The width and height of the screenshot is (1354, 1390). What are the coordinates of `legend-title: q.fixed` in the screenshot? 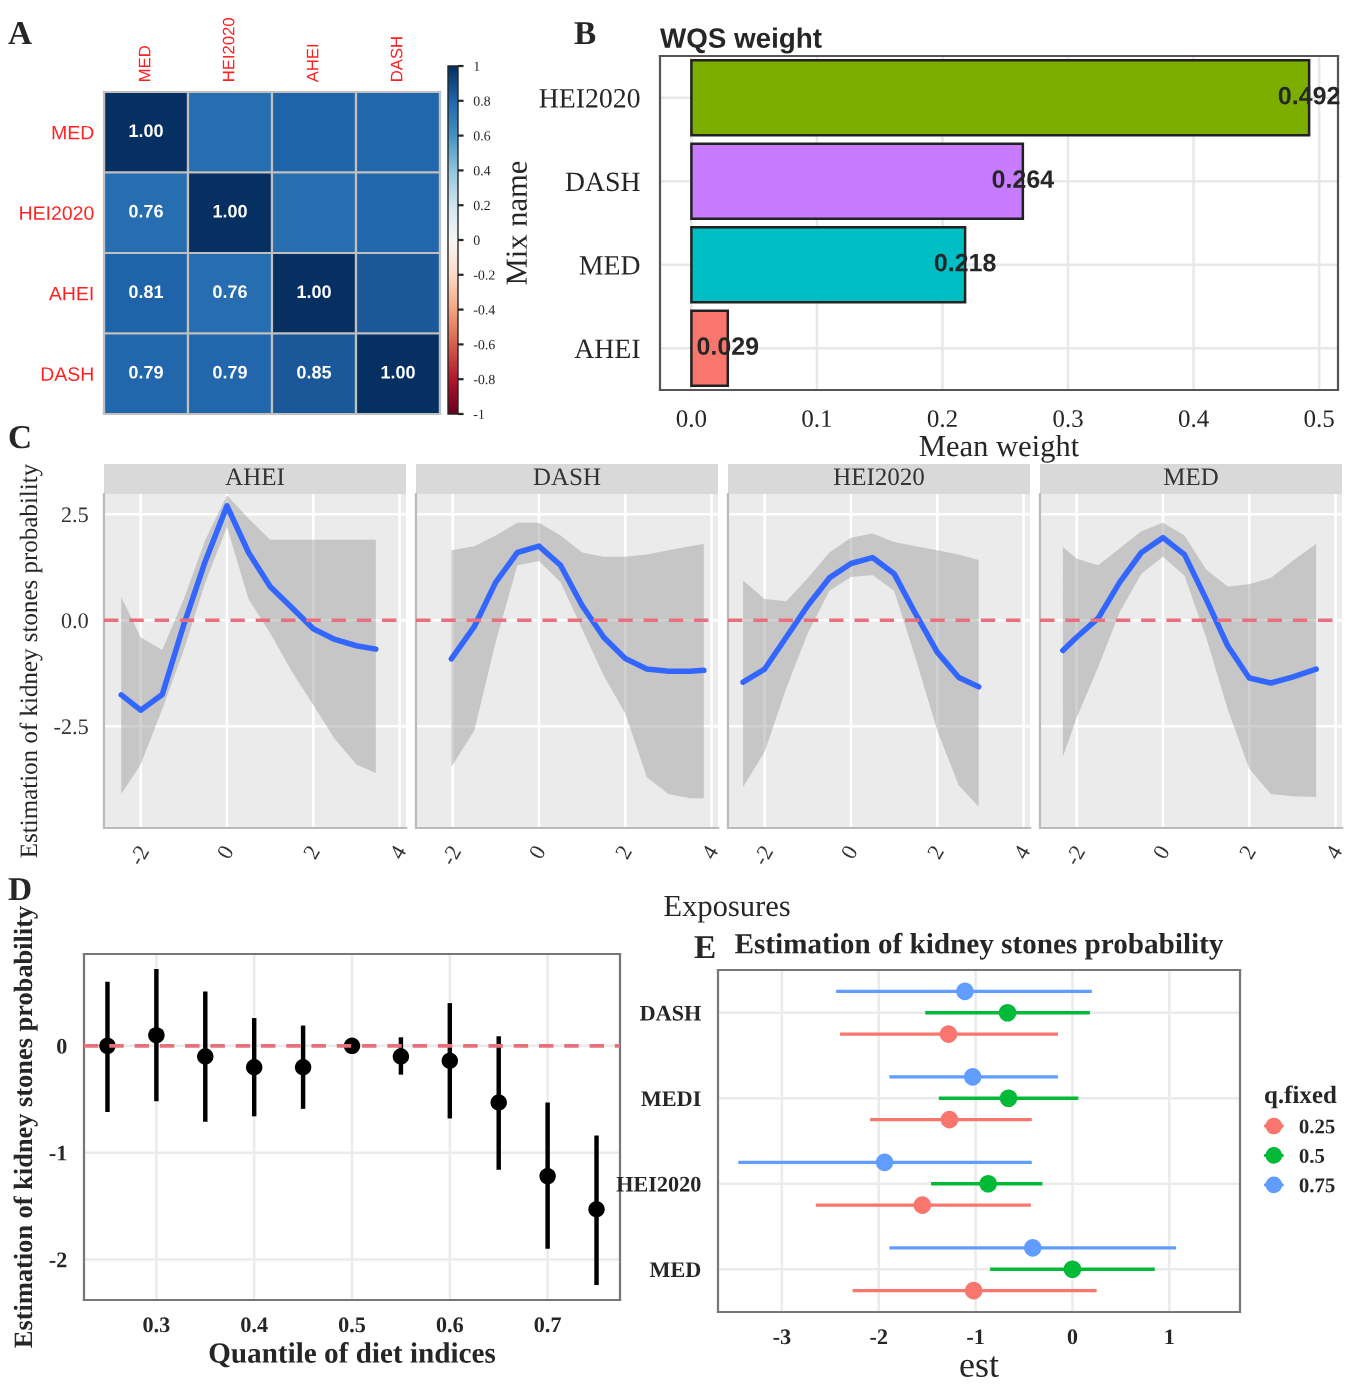 It's located at (1301, 1097).